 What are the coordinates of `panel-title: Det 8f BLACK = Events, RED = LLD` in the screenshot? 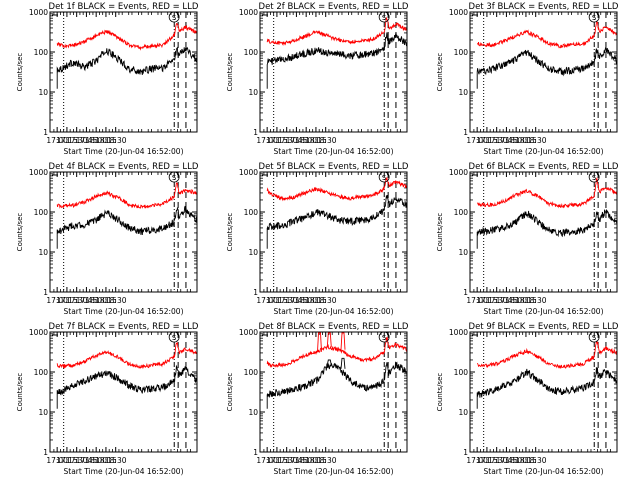 It's located at (334, 327).